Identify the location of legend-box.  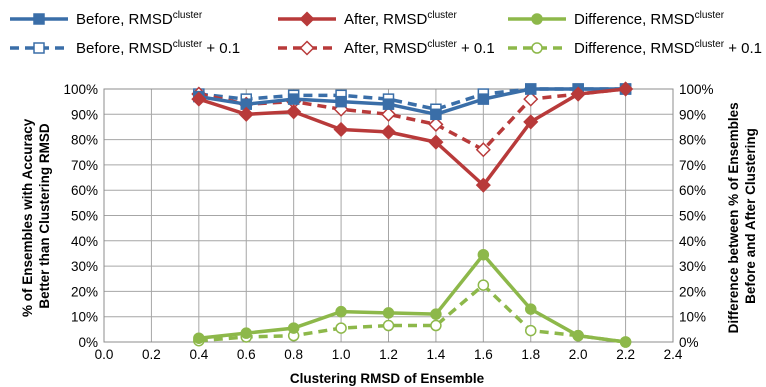
(383, 32).